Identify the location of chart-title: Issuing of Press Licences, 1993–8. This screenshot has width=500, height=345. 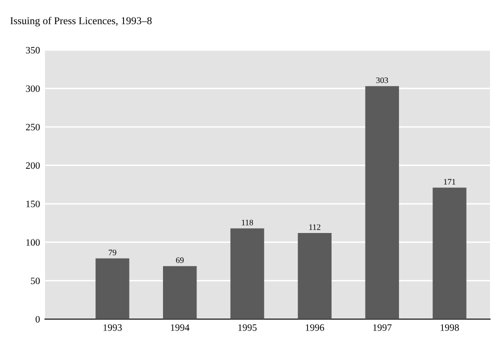
(81, 21).